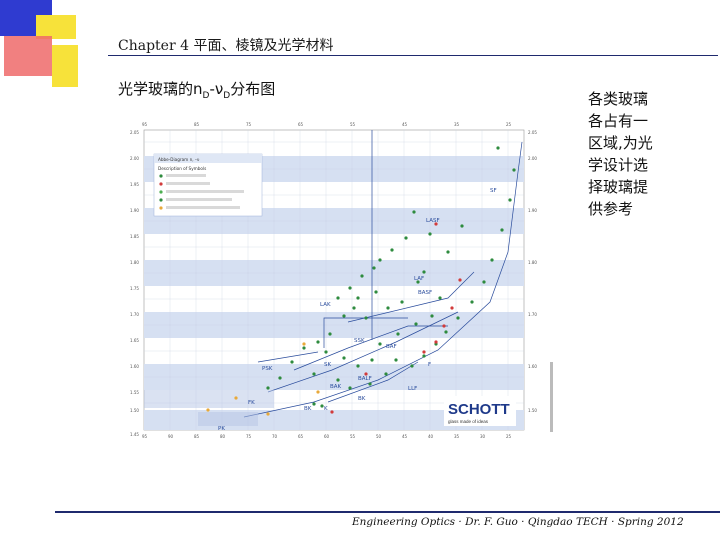  I want to click on logo-square-yellow-top, so click(56, 27).